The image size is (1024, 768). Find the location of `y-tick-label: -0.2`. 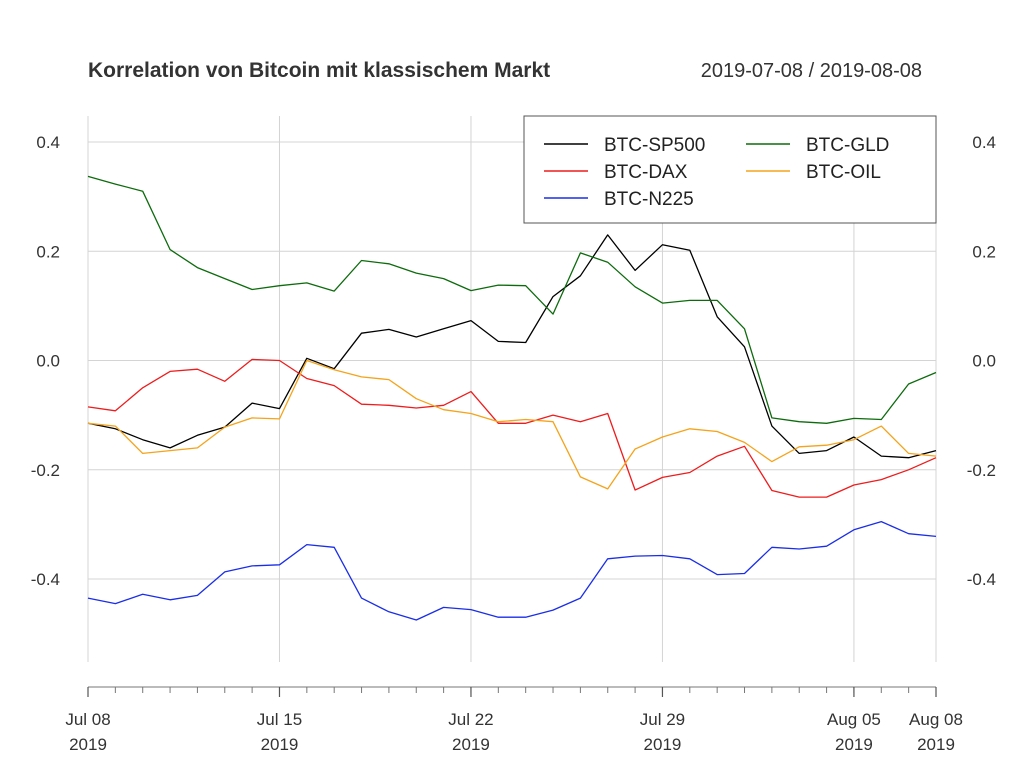

y-tick-label: -0.2 is located at coordinates (45, 470).